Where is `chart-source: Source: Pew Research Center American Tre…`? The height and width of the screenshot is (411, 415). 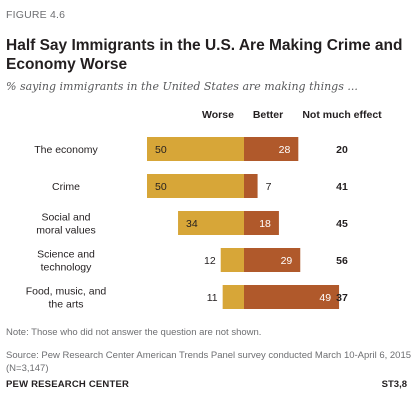 chart-source: Source: Pew Research Center American Tre… is located at coordinates (209, 362).